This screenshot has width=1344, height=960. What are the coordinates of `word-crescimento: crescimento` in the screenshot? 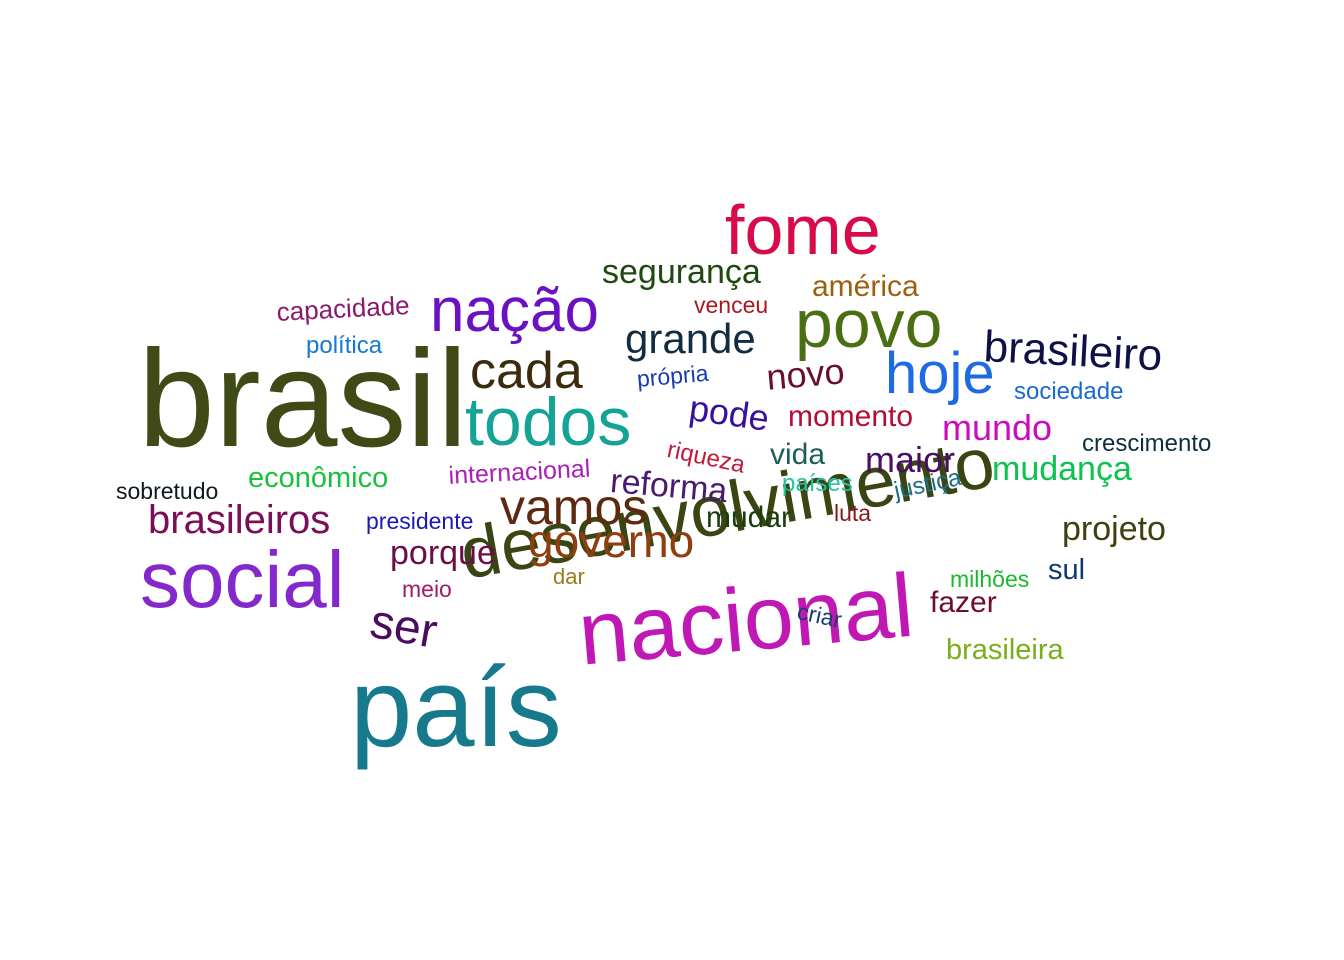 It's located at (1147, 443).